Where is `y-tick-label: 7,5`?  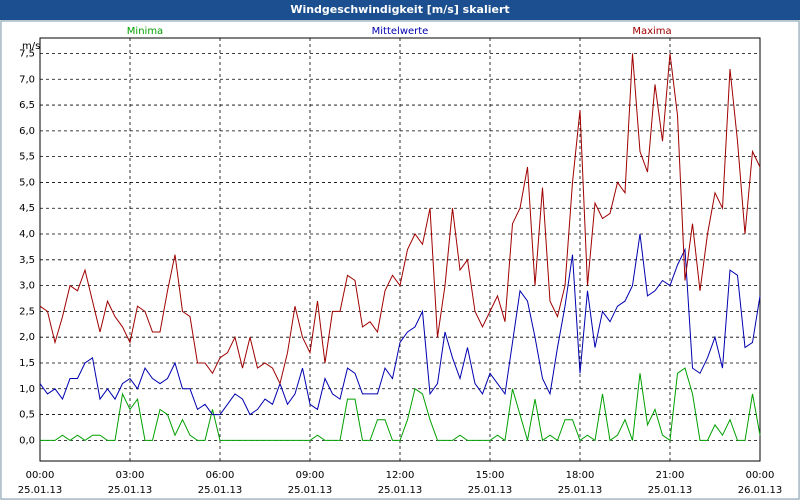 y-tick-label: 7,5 is located at coordinates (27, 53).